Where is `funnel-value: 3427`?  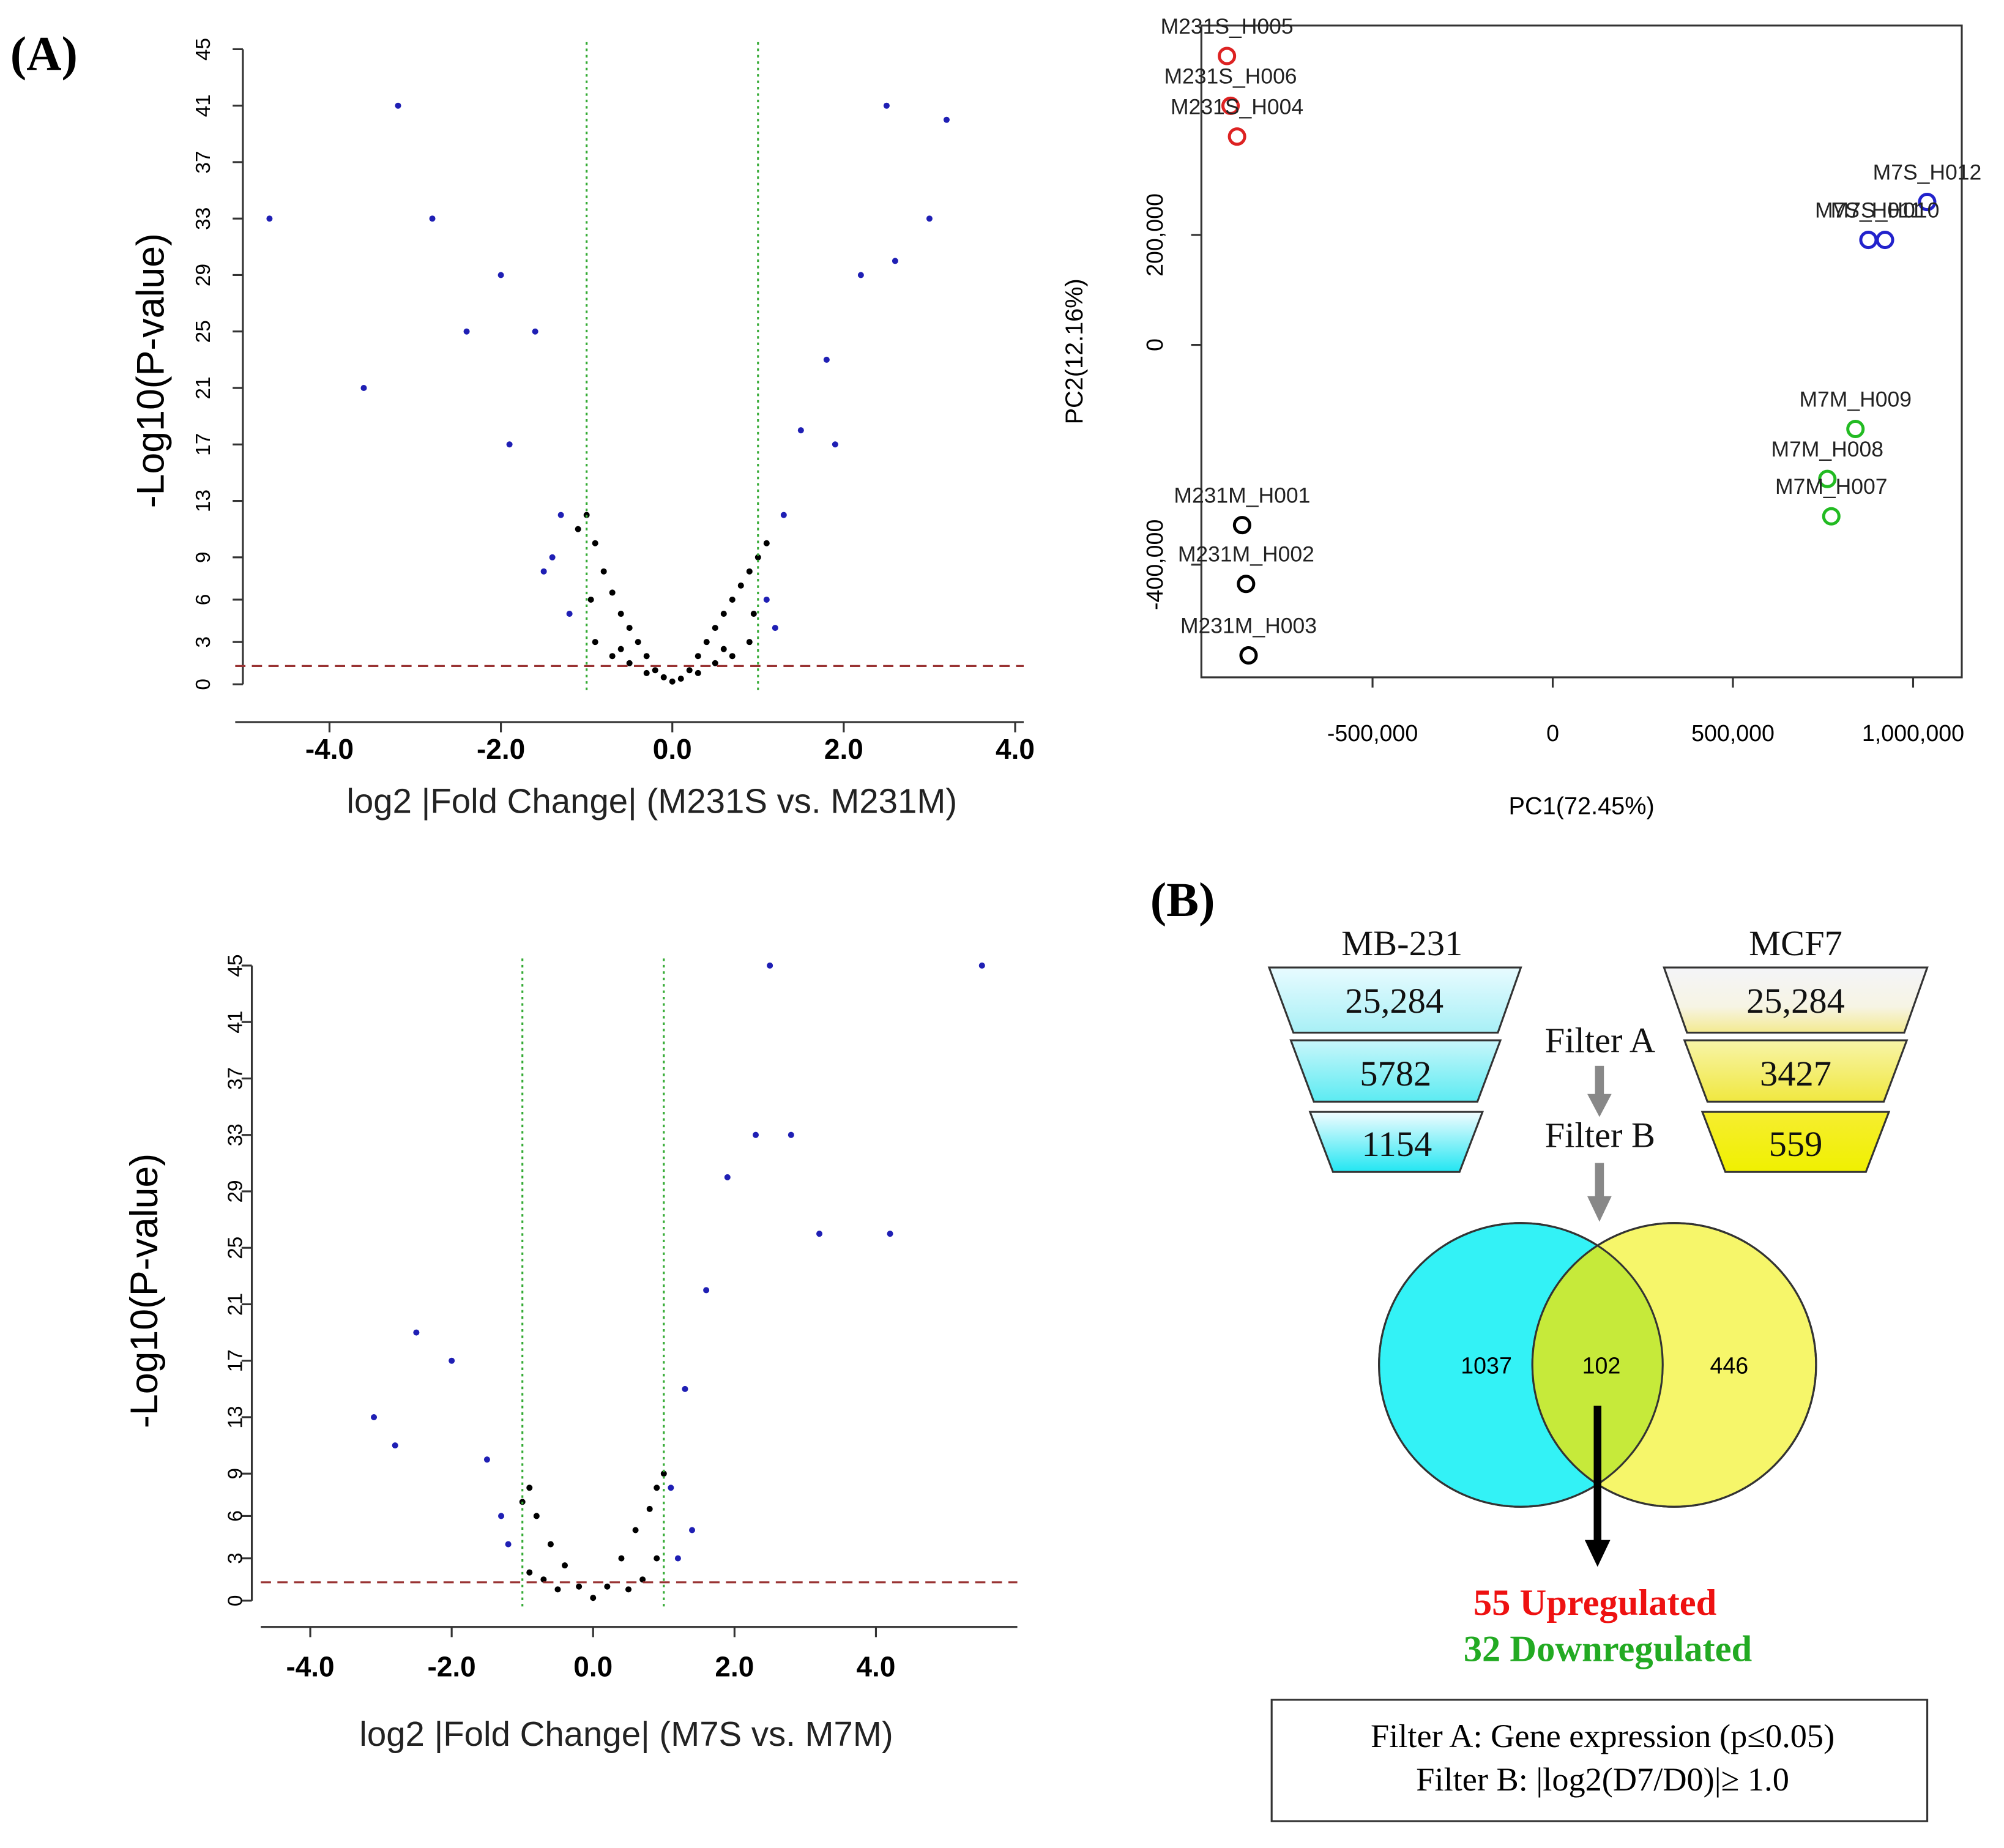 funnel-value: 3427 is located at coordinates (1795, 1074).